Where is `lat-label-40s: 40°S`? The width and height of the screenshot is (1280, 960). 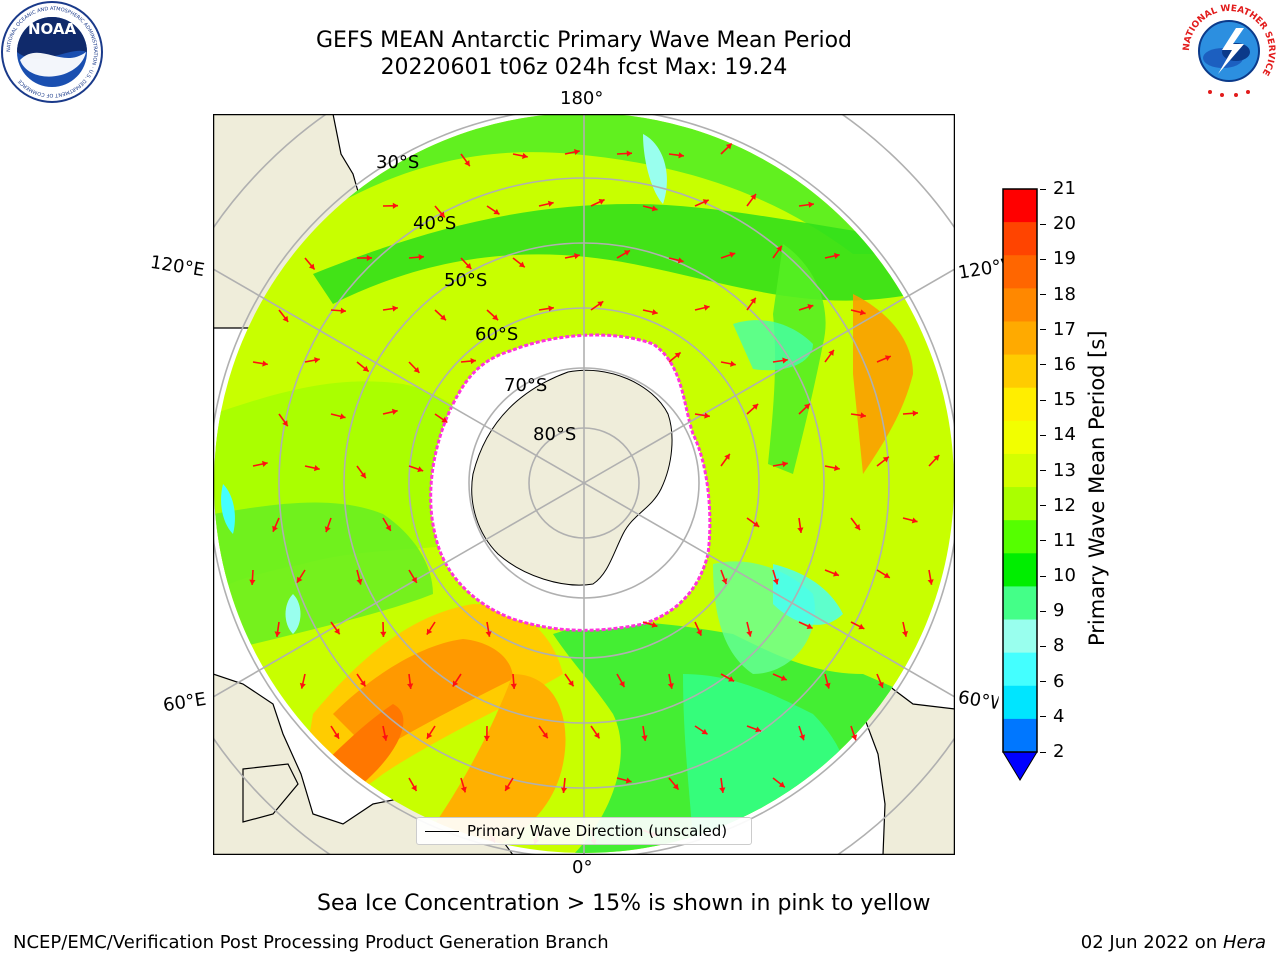
lat-label-40s: 40°S is located at coordinates (435, 223).